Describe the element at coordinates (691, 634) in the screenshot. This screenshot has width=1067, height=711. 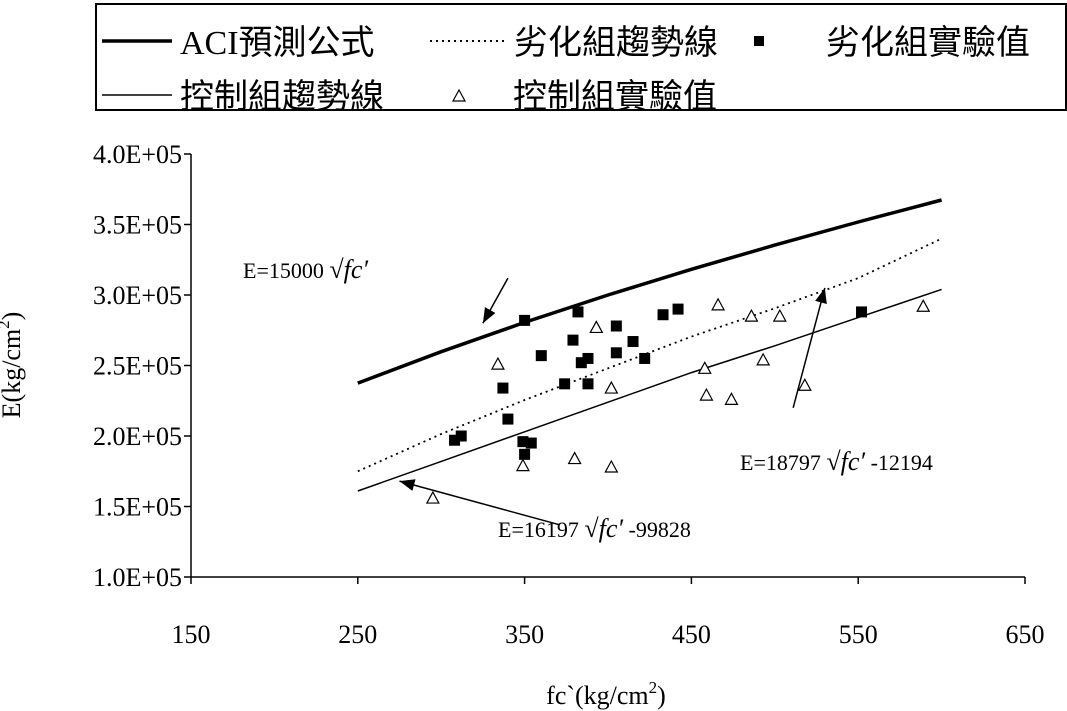
I see `x-tick-label: 450` at that location.